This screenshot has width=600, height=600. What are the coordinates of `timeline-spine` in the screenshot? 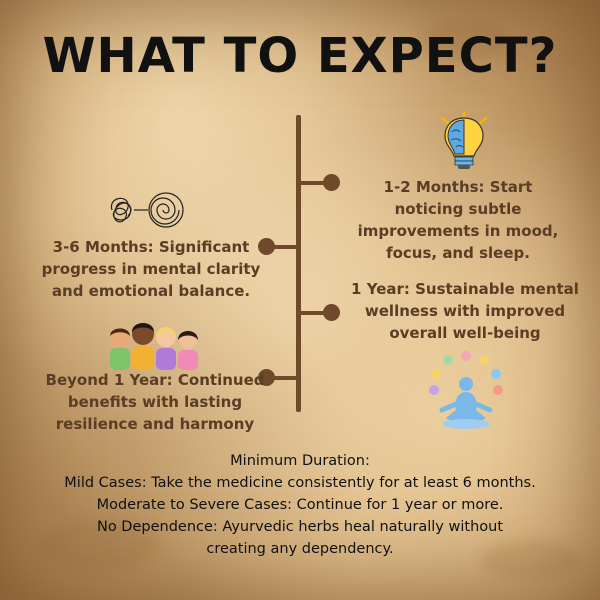 It's located at (298, 263).